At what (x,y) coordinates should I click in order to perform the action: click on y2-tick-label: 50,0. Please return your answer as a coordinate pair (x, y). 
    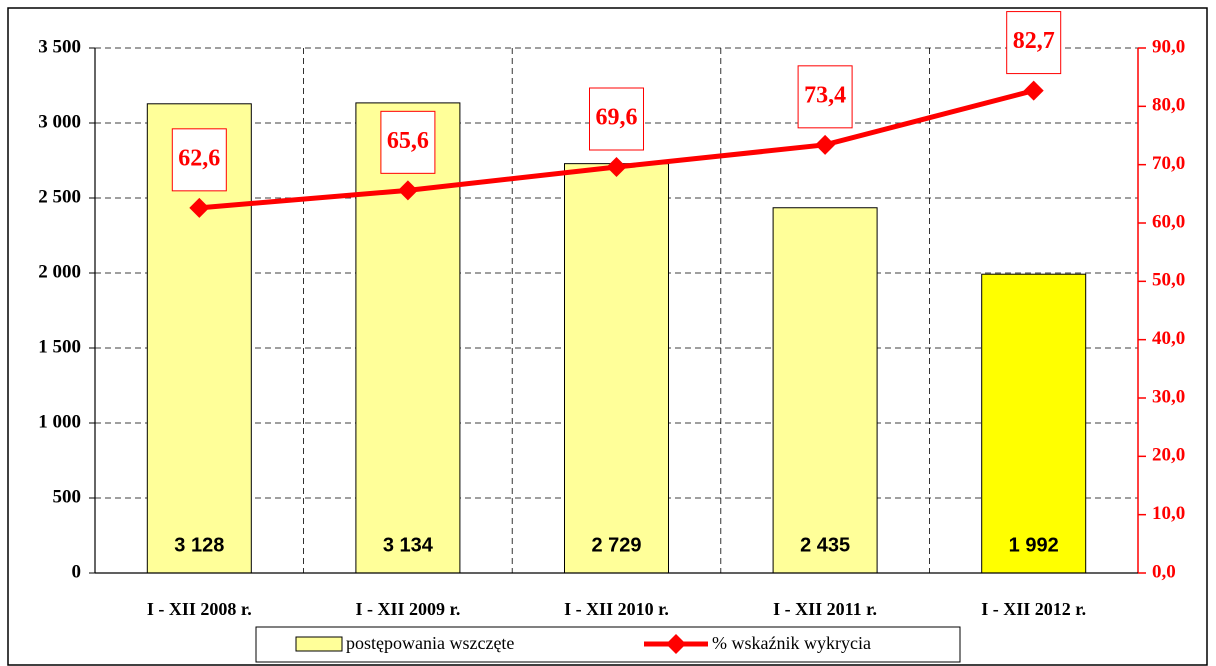
    Looking at the image, I should click on (1168, 280).